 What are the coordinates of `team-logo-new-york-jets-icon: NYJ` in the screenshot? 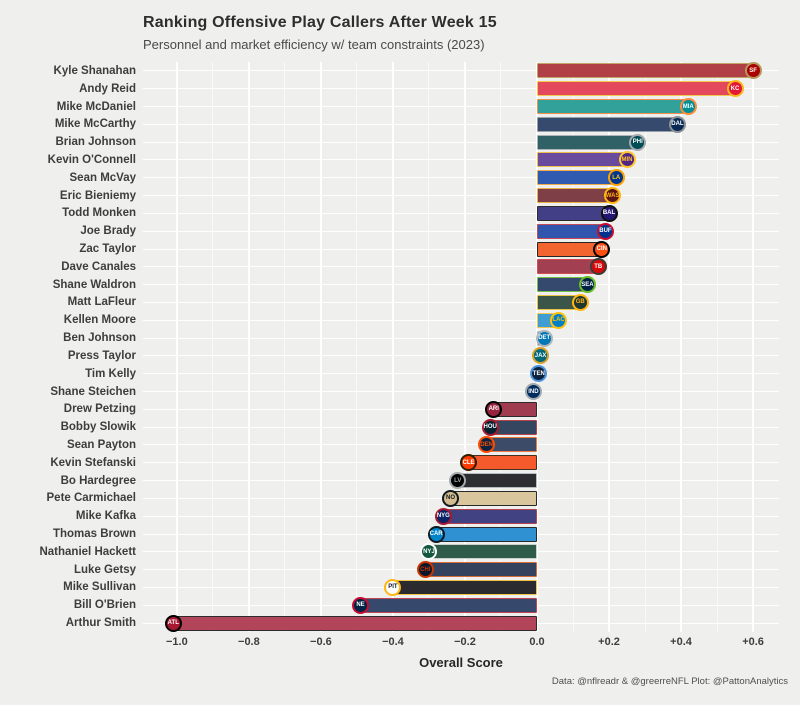 It's located at (429, 552).